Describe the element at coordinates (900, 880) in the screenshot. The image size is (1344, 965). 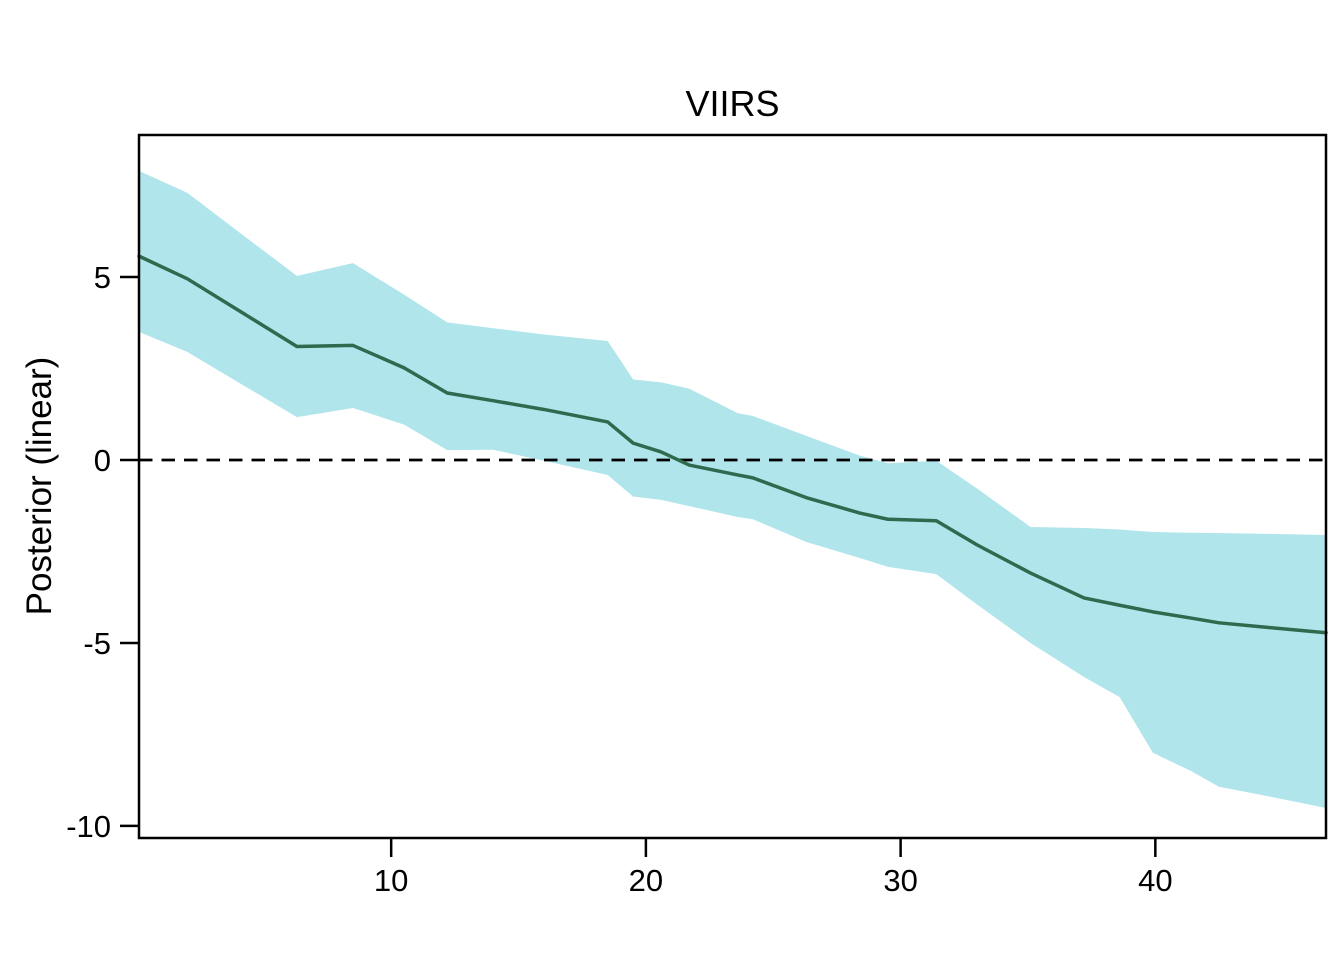
I see `x-tick-label: 30` at that location.